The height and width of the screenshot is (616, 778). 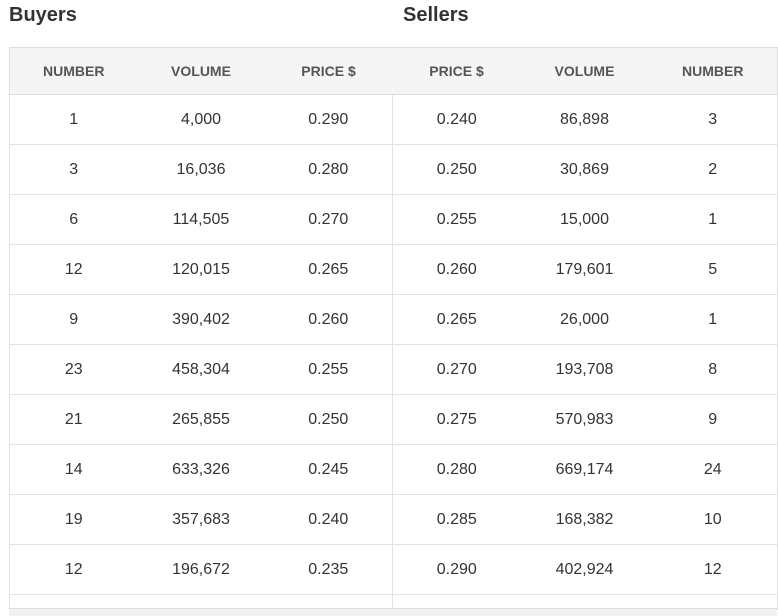 I want to click on table-row: 19 357,683 0.240 0.285 168,382 10, so click(x=393, y=519).